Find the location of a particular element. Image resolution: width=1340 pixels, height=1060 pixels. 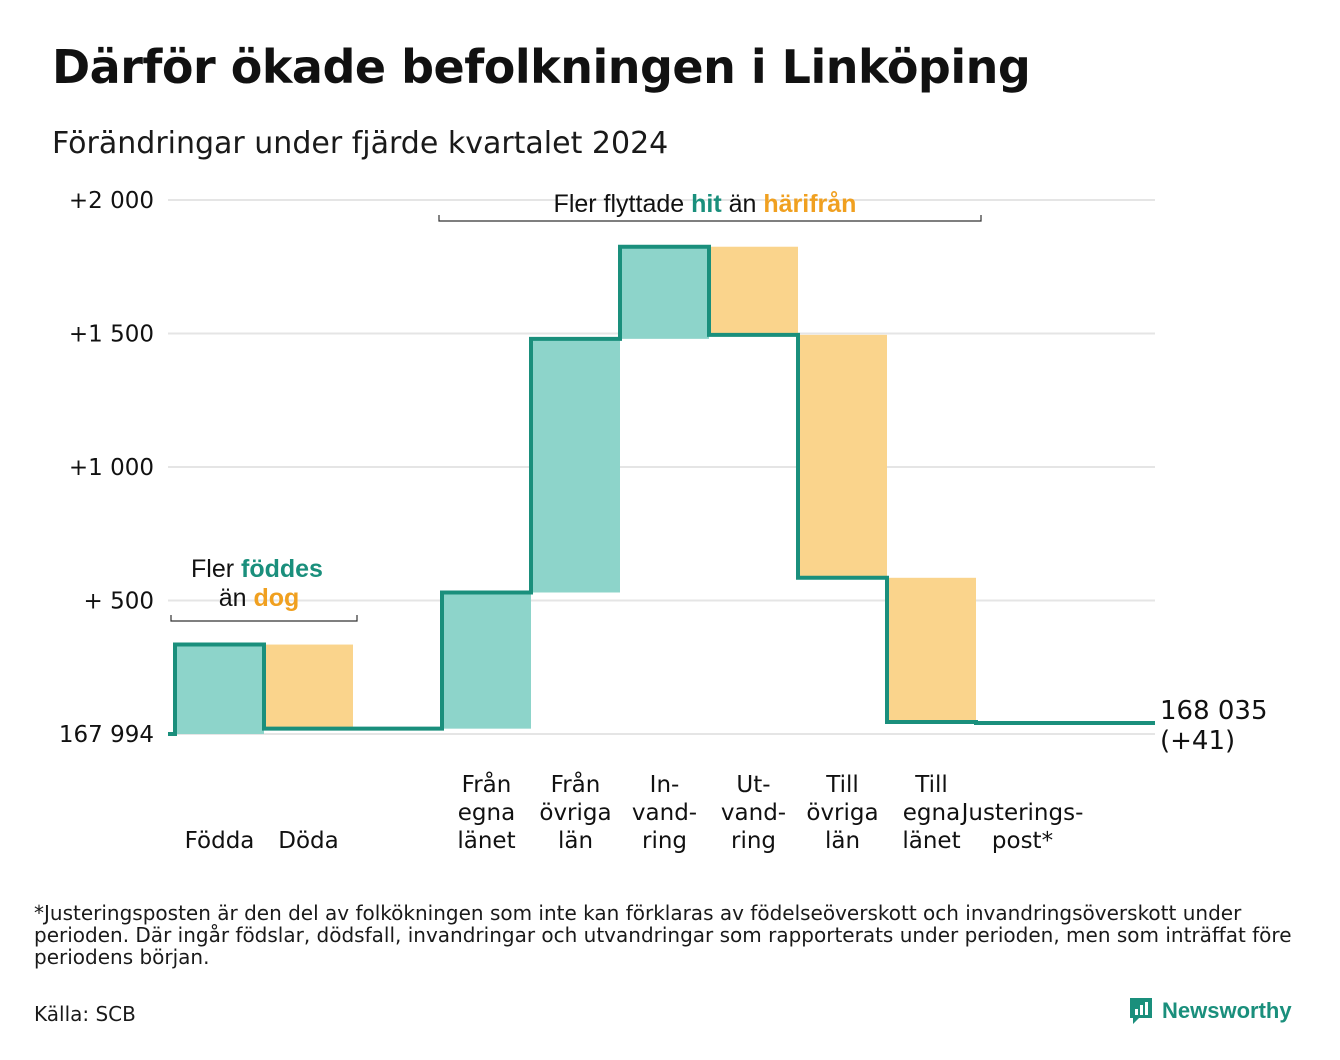

bar-fran-egna is located at coordinates (486, 660).